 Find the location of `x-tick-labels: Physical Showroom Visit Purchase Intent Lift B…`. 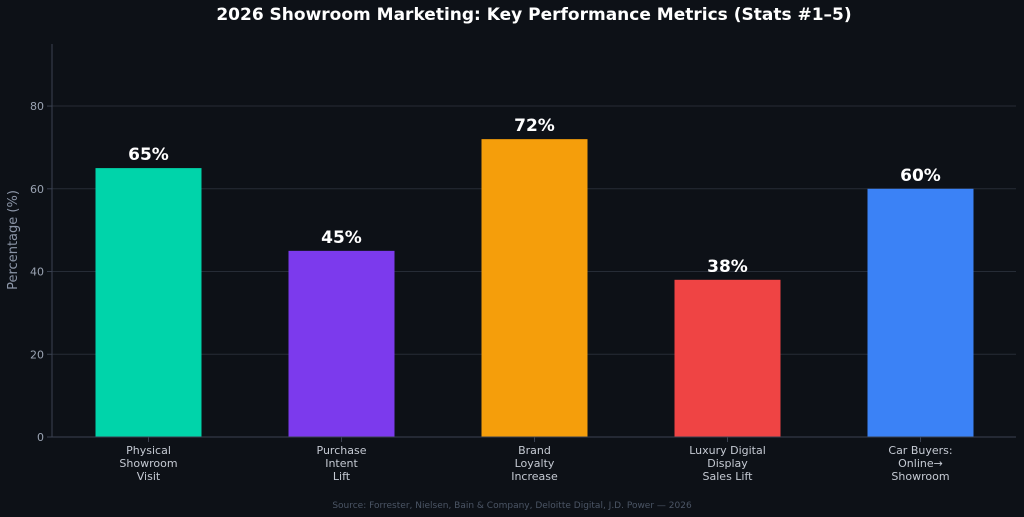

x-tick-labels: Physical Showroom Visit Purchase Intent Lift B… is located at coordinates (536, 460).